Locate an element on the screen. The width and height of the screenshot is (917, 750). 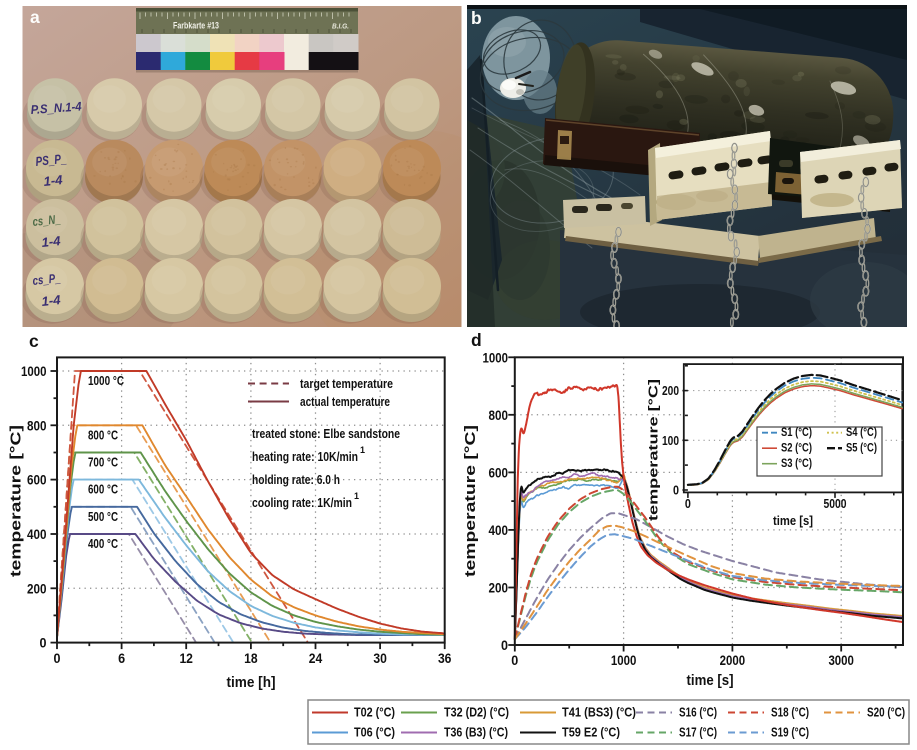
svg-text: b is located at coordinates (476, 18).